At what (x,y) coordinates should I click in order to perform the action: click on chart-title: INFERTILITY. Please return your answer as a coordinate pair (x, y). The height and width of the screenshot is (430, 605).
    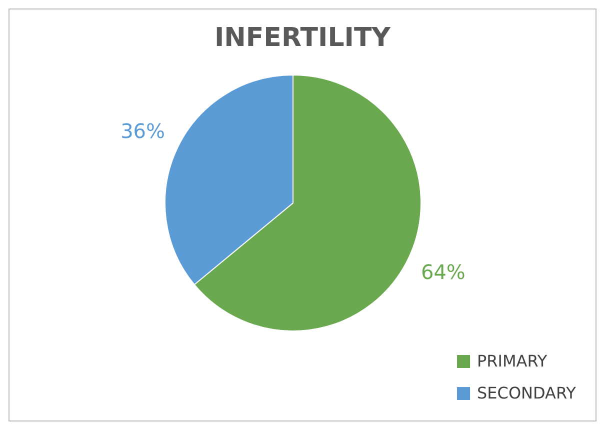
    Looking at the image, I should click on (303, 38).